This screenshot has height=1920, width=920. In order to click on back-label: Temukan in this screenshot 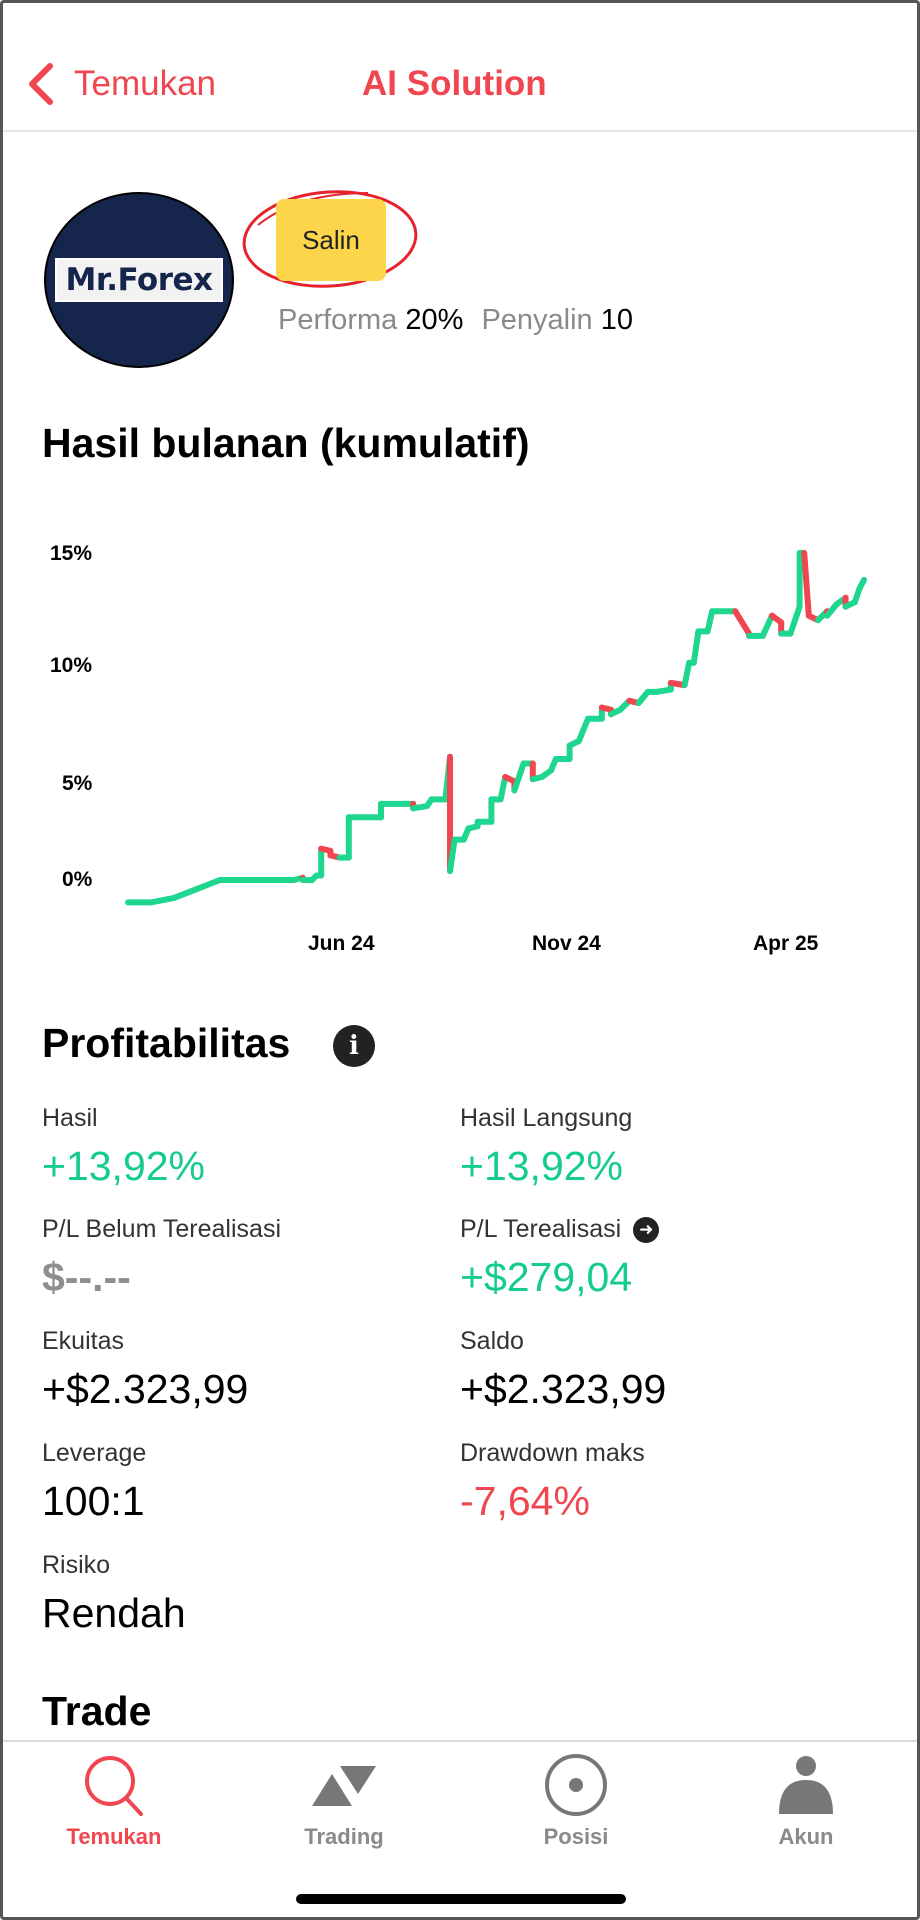, I will do `click(145, 83)`.